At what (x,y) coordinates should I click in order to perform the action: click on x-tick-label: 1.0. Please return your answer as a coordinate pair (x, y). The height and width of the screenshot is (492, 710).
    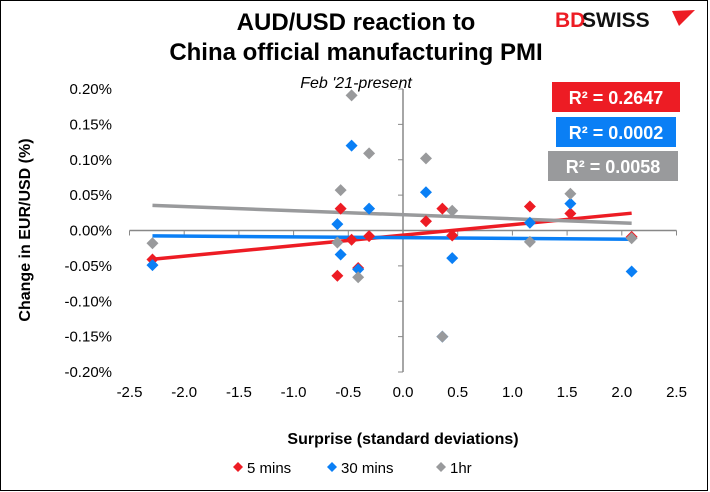
    Looking at the image, I should click on (512, 392).